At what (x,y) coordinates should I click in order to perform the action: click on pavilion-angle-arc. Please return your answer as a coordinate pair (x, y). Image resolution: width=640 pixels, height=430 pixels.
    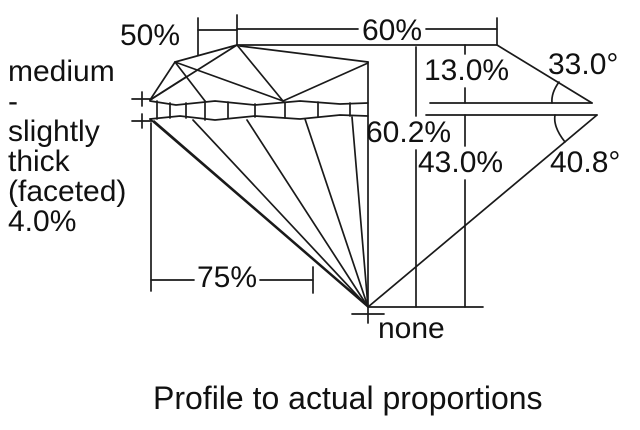
    Looking at the image, I should click on (559, 128).